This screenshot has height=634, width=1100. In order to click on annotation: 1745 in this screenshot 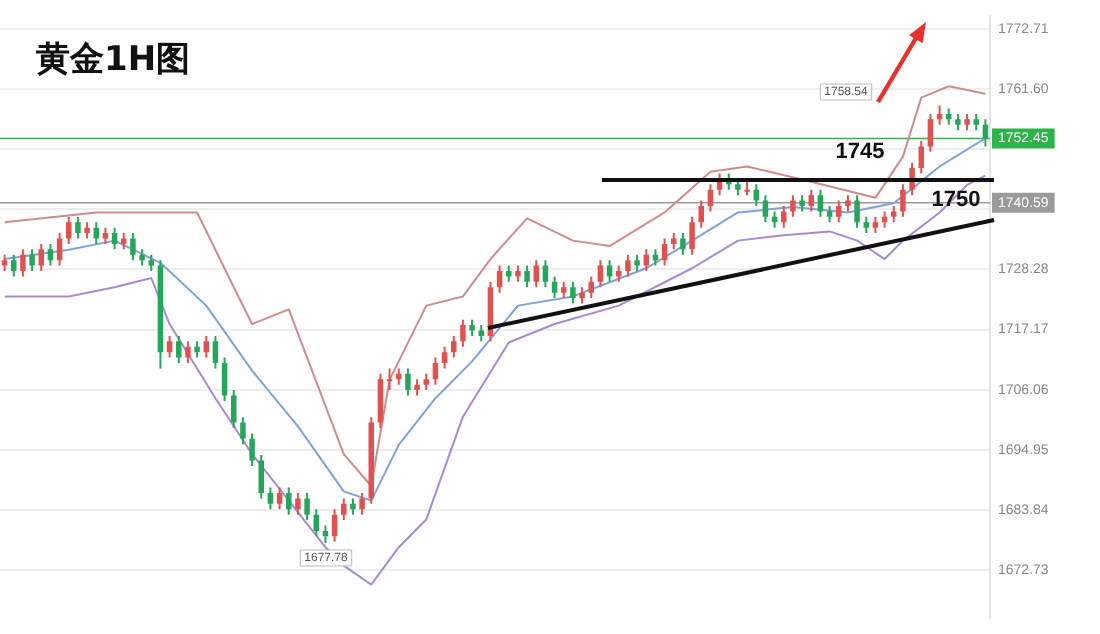, I will do `click(860, 152)`.